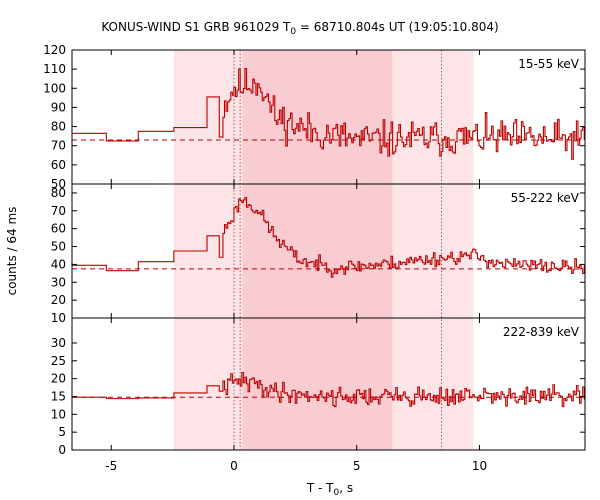 This screenshot has width=600, height=500. Describe the element at coordinates (549, 64) in the screenshot. I see `energy-band-label-0: 15-55 keV` at that location.